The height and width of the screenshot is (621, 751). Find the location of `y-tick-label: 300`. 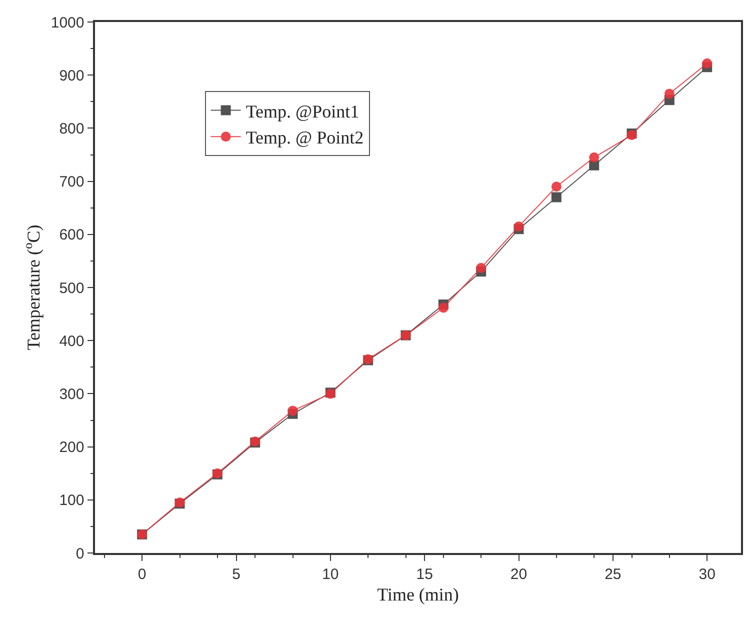

y-tick-label: 300 is located at coordinates (71, 394).